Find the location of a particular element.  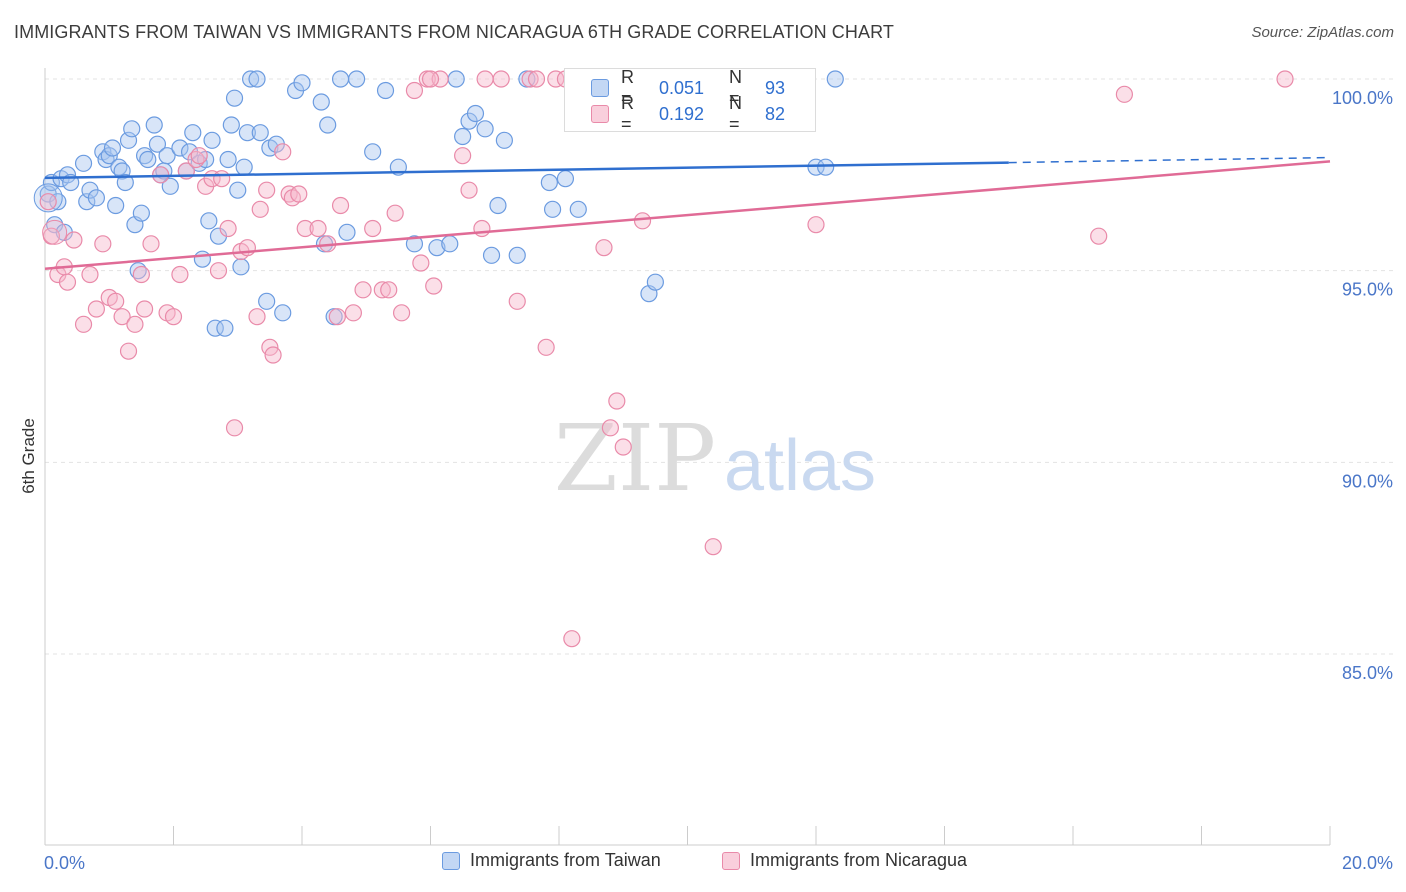

r-label: R = is located at coordinates (627, 87).